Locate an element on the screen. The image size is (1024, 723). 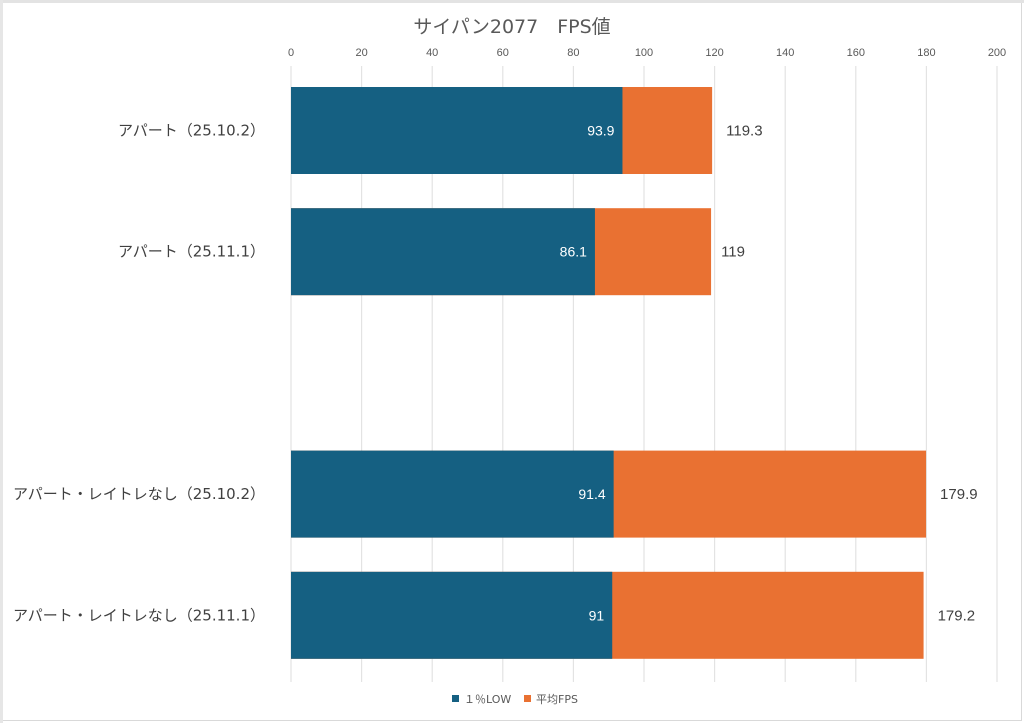
x-tick-label: 60 is located at coordinates (503, 53).